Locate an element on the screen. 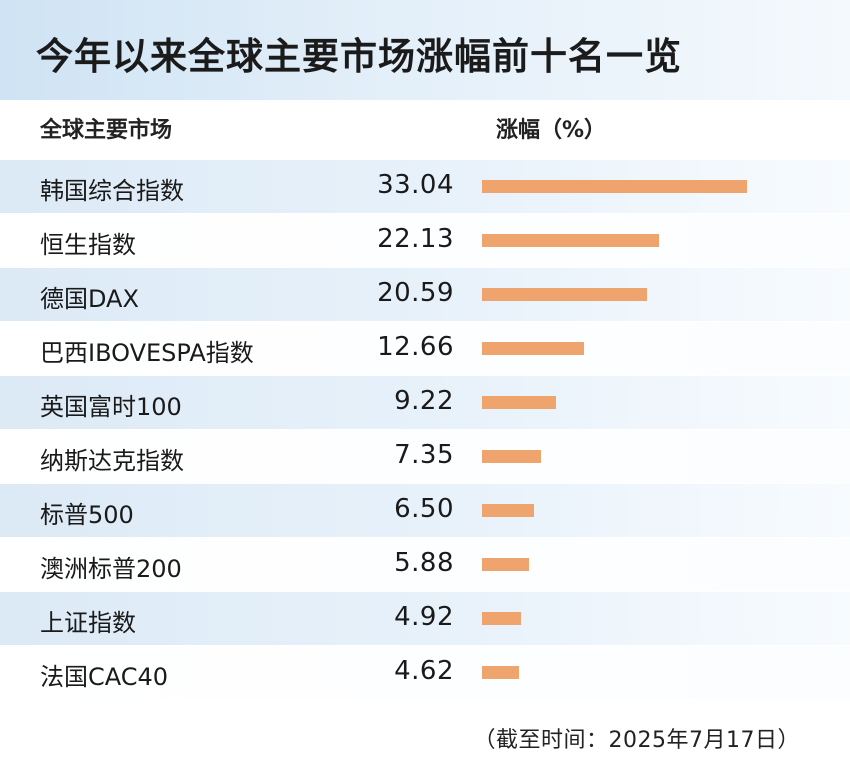  category-label: 法国CAC40 is located at coordinates (104, 677).